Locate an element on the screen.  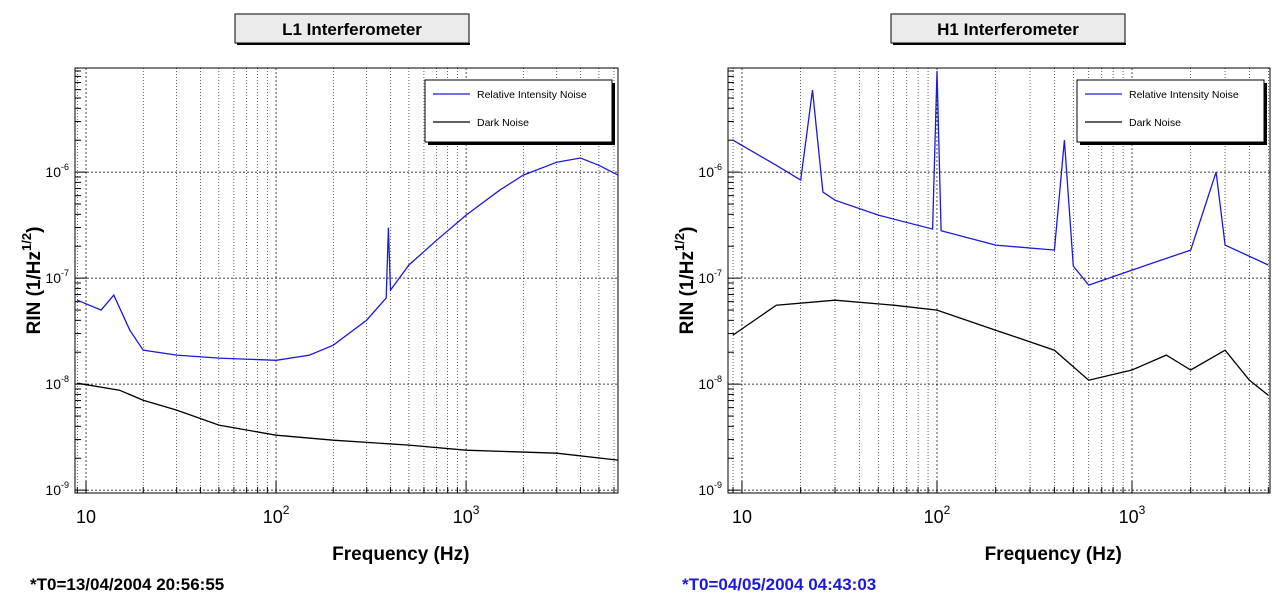
chart-title: H1 Interferometer is located at coordinates (1008, 29).